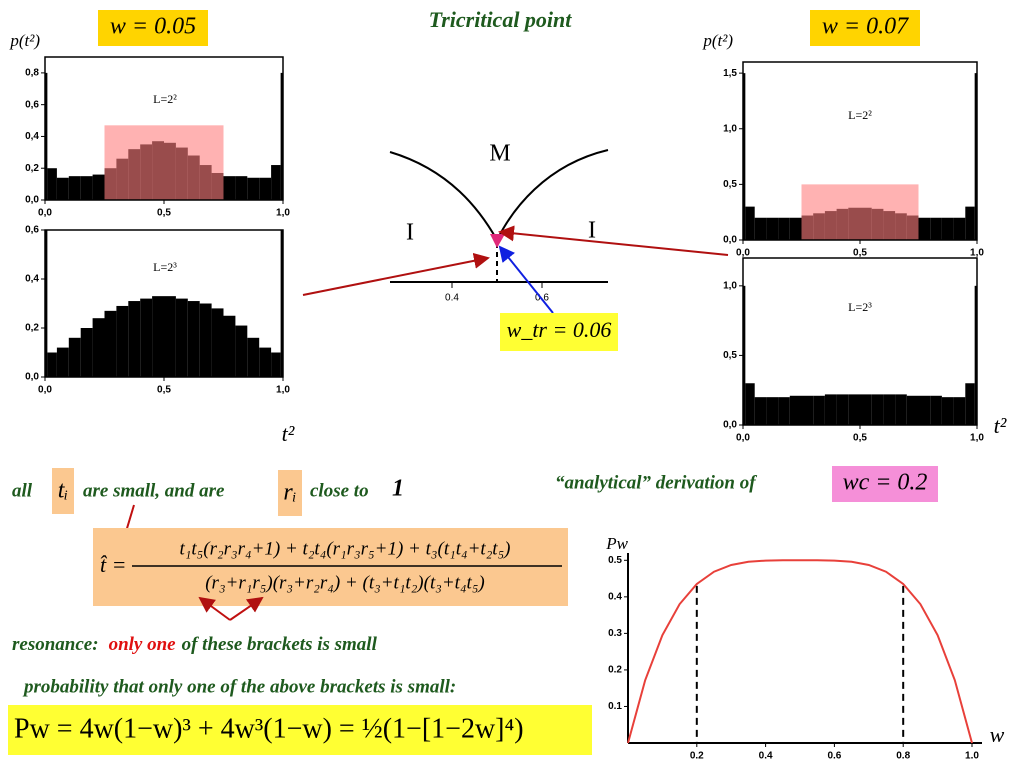  I want to click on slide-title: Tricritical point, so click(501, 19).